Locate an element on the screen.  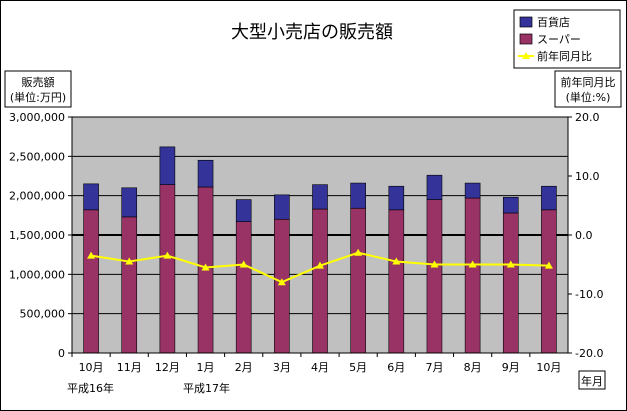
x-tick-label: 4月 is located at coordinates (320, 367).